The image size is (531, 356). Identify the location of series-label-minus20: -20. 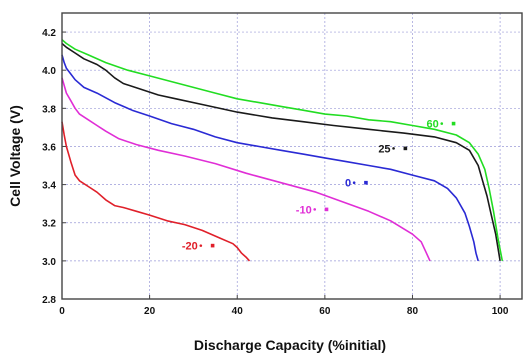
(190, 247).